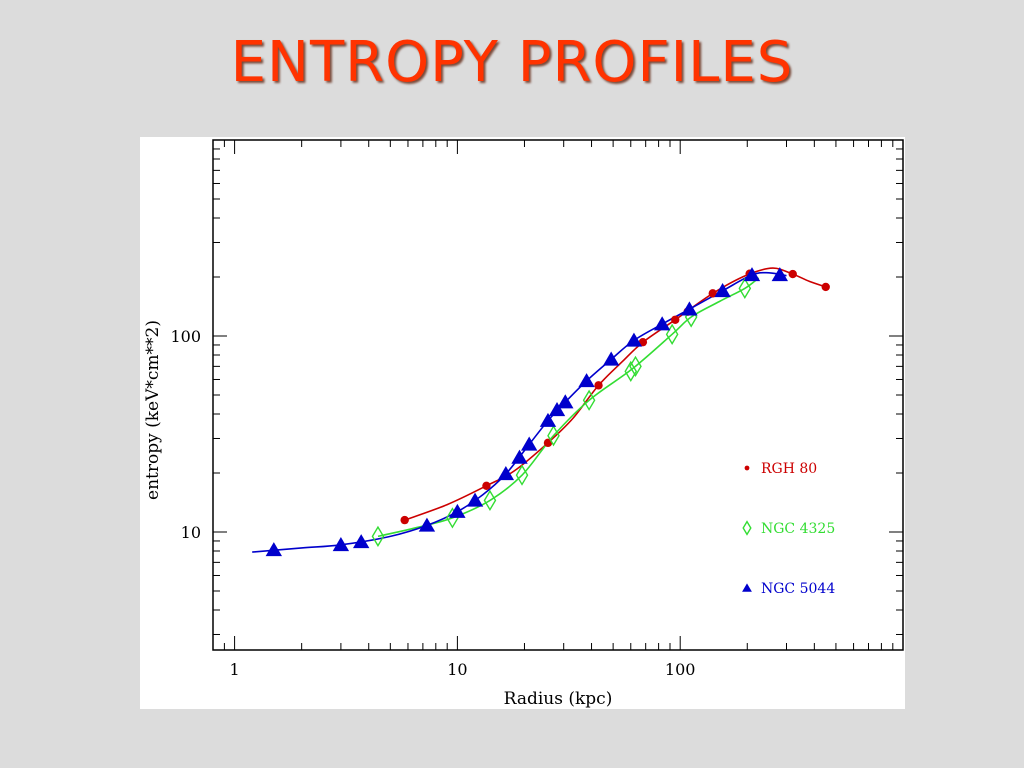 Image resolution: width=1024 pixels, height=768 pixels. Describe the element at coordinates (153, 410) in the screenshot. I see `y-axis-title: entropy (keV*cm**2)` at that location.